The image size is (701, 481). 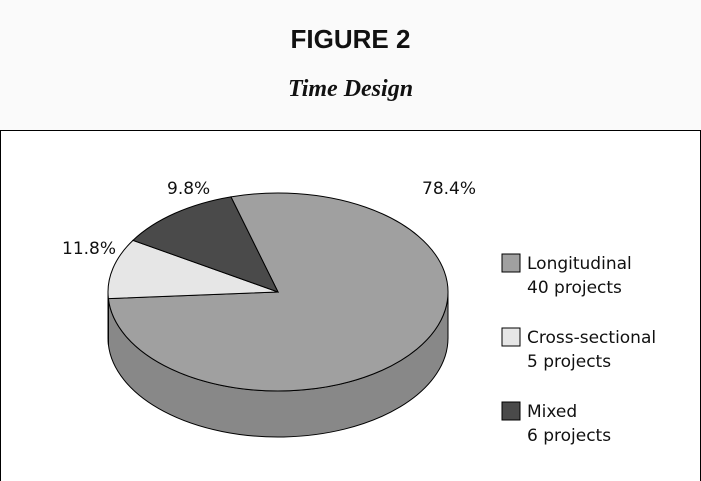 I want to click on legend-swatch-cross-sectional, so click(x=511, y=337).